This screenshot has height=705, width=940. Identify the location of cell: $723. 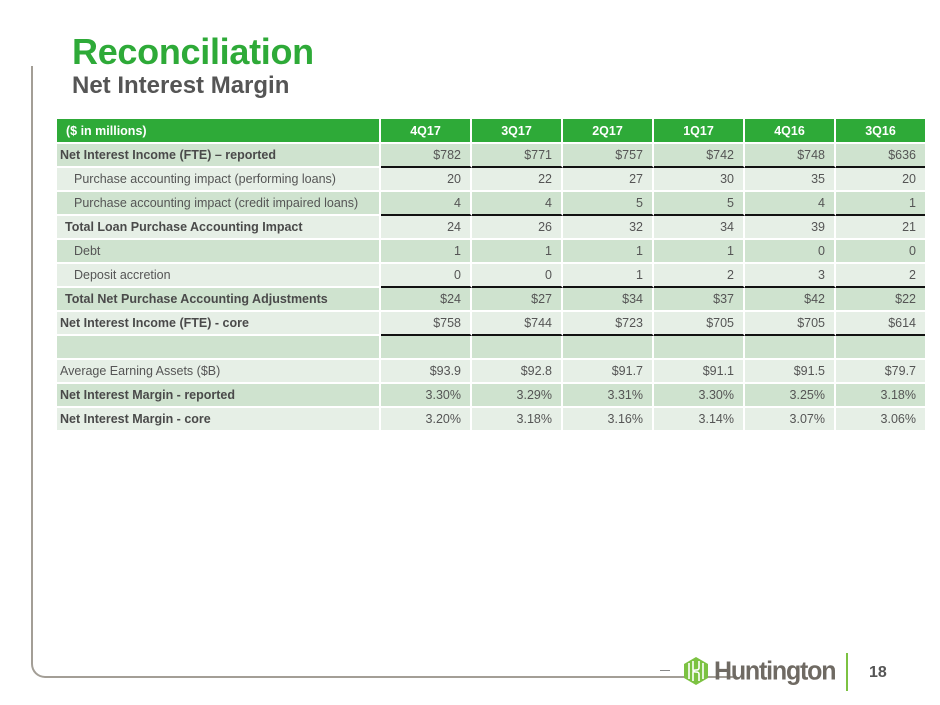
(608, 324).